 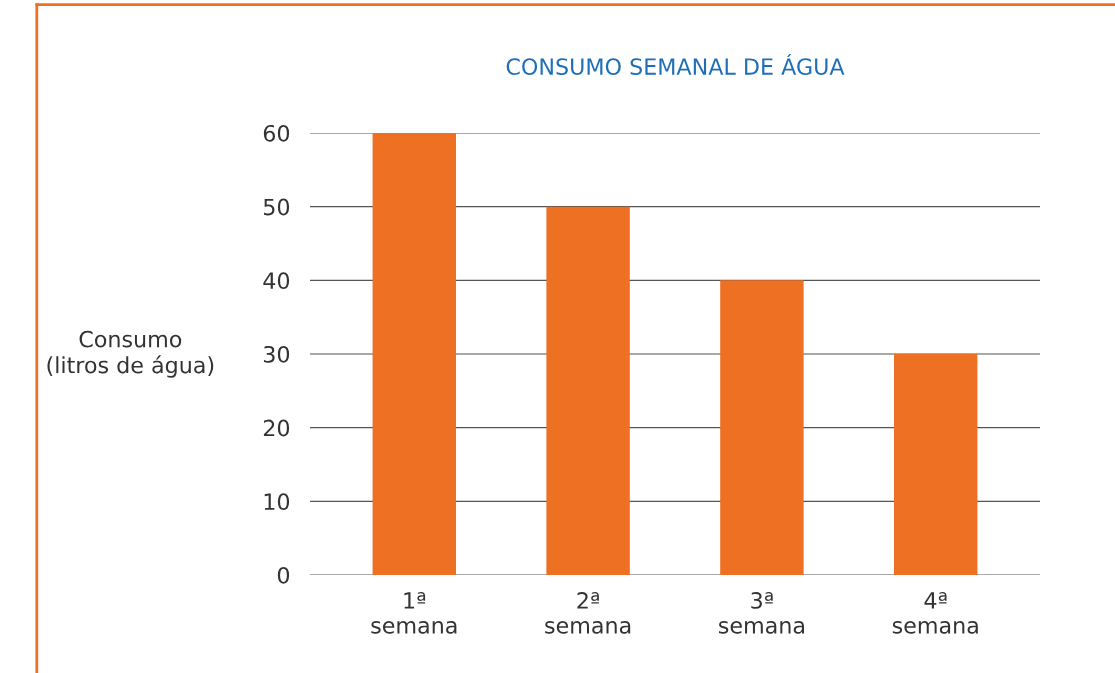 What do you see at coordinates (276, 207) in the screenshot?
I see `y-tick-label: 50` at bounding box center [276, 207].